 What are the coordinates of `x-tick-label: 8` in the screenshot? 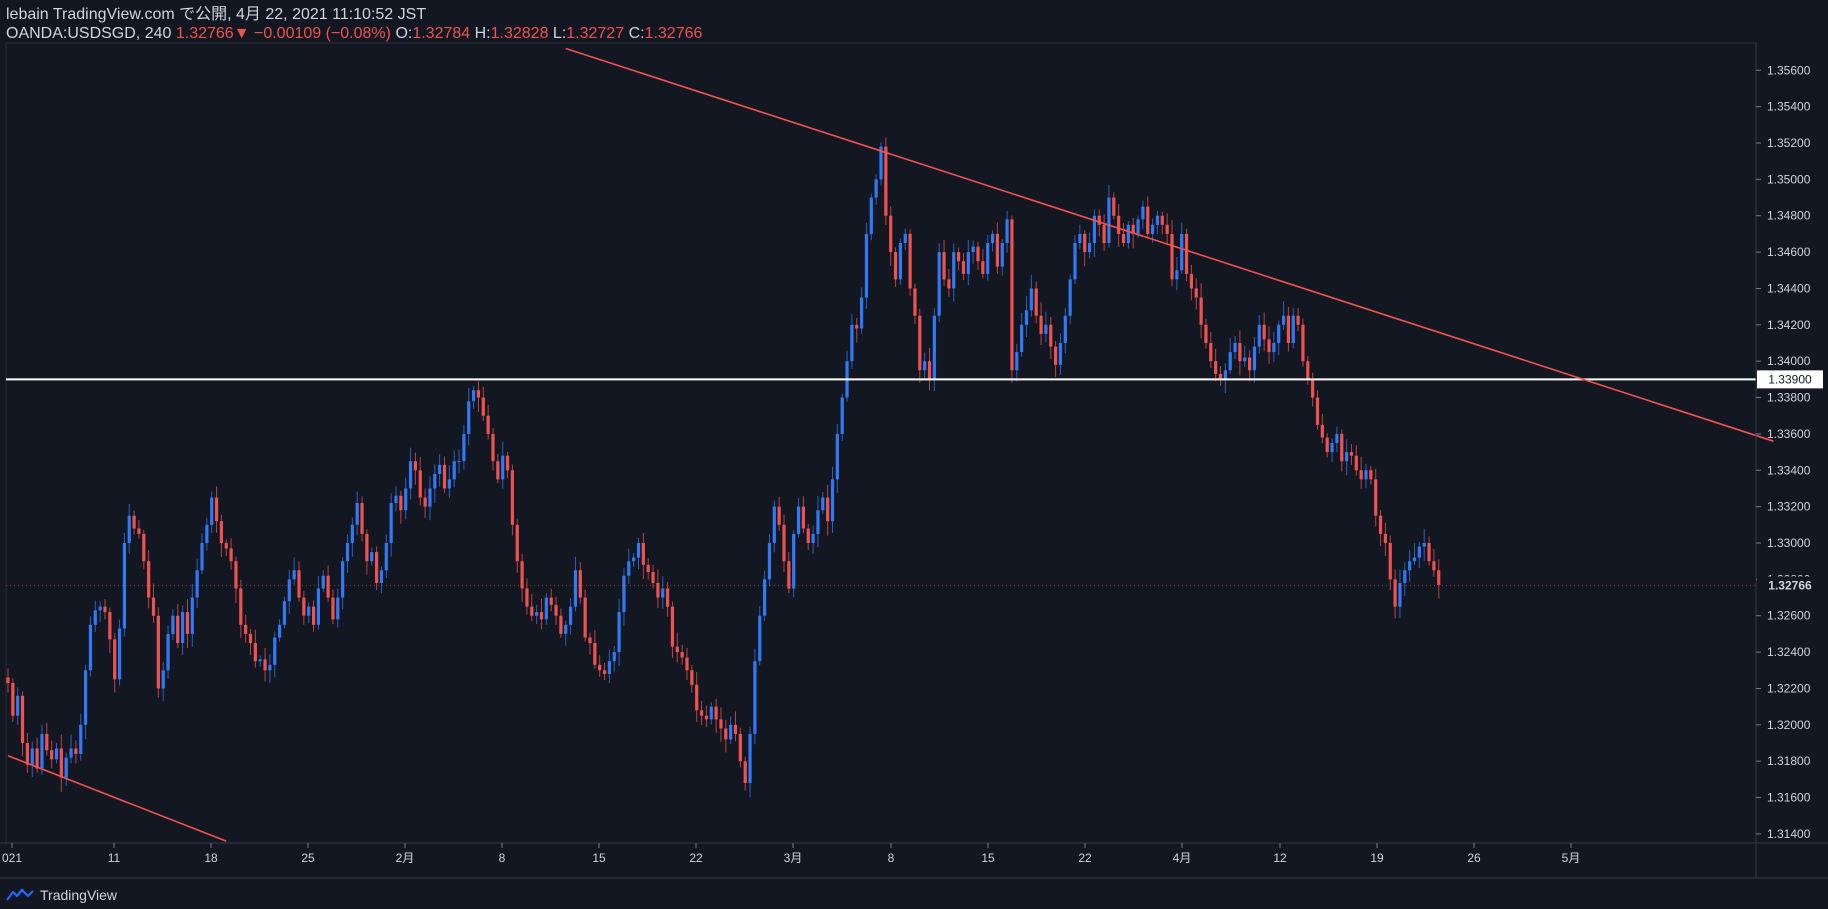 It's located at (891, 858).